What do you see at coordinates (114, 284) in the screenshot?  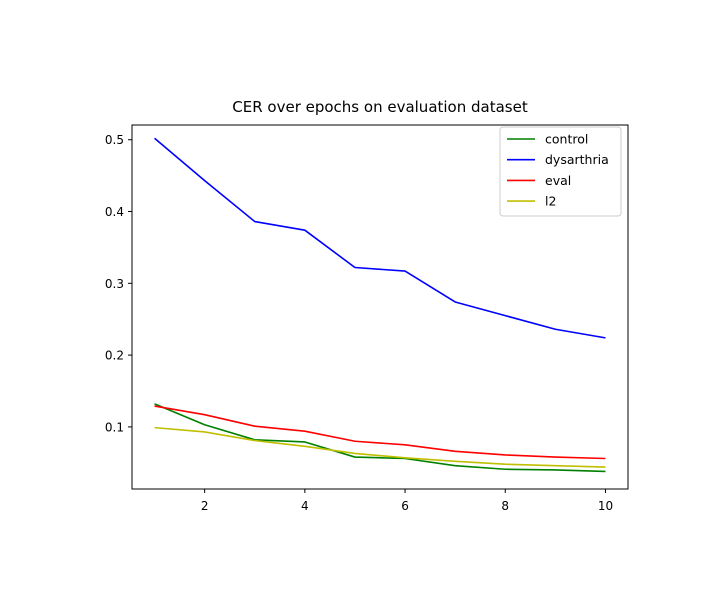 I see `y-tick-label: 0.3` at bounding box center [114, 284].